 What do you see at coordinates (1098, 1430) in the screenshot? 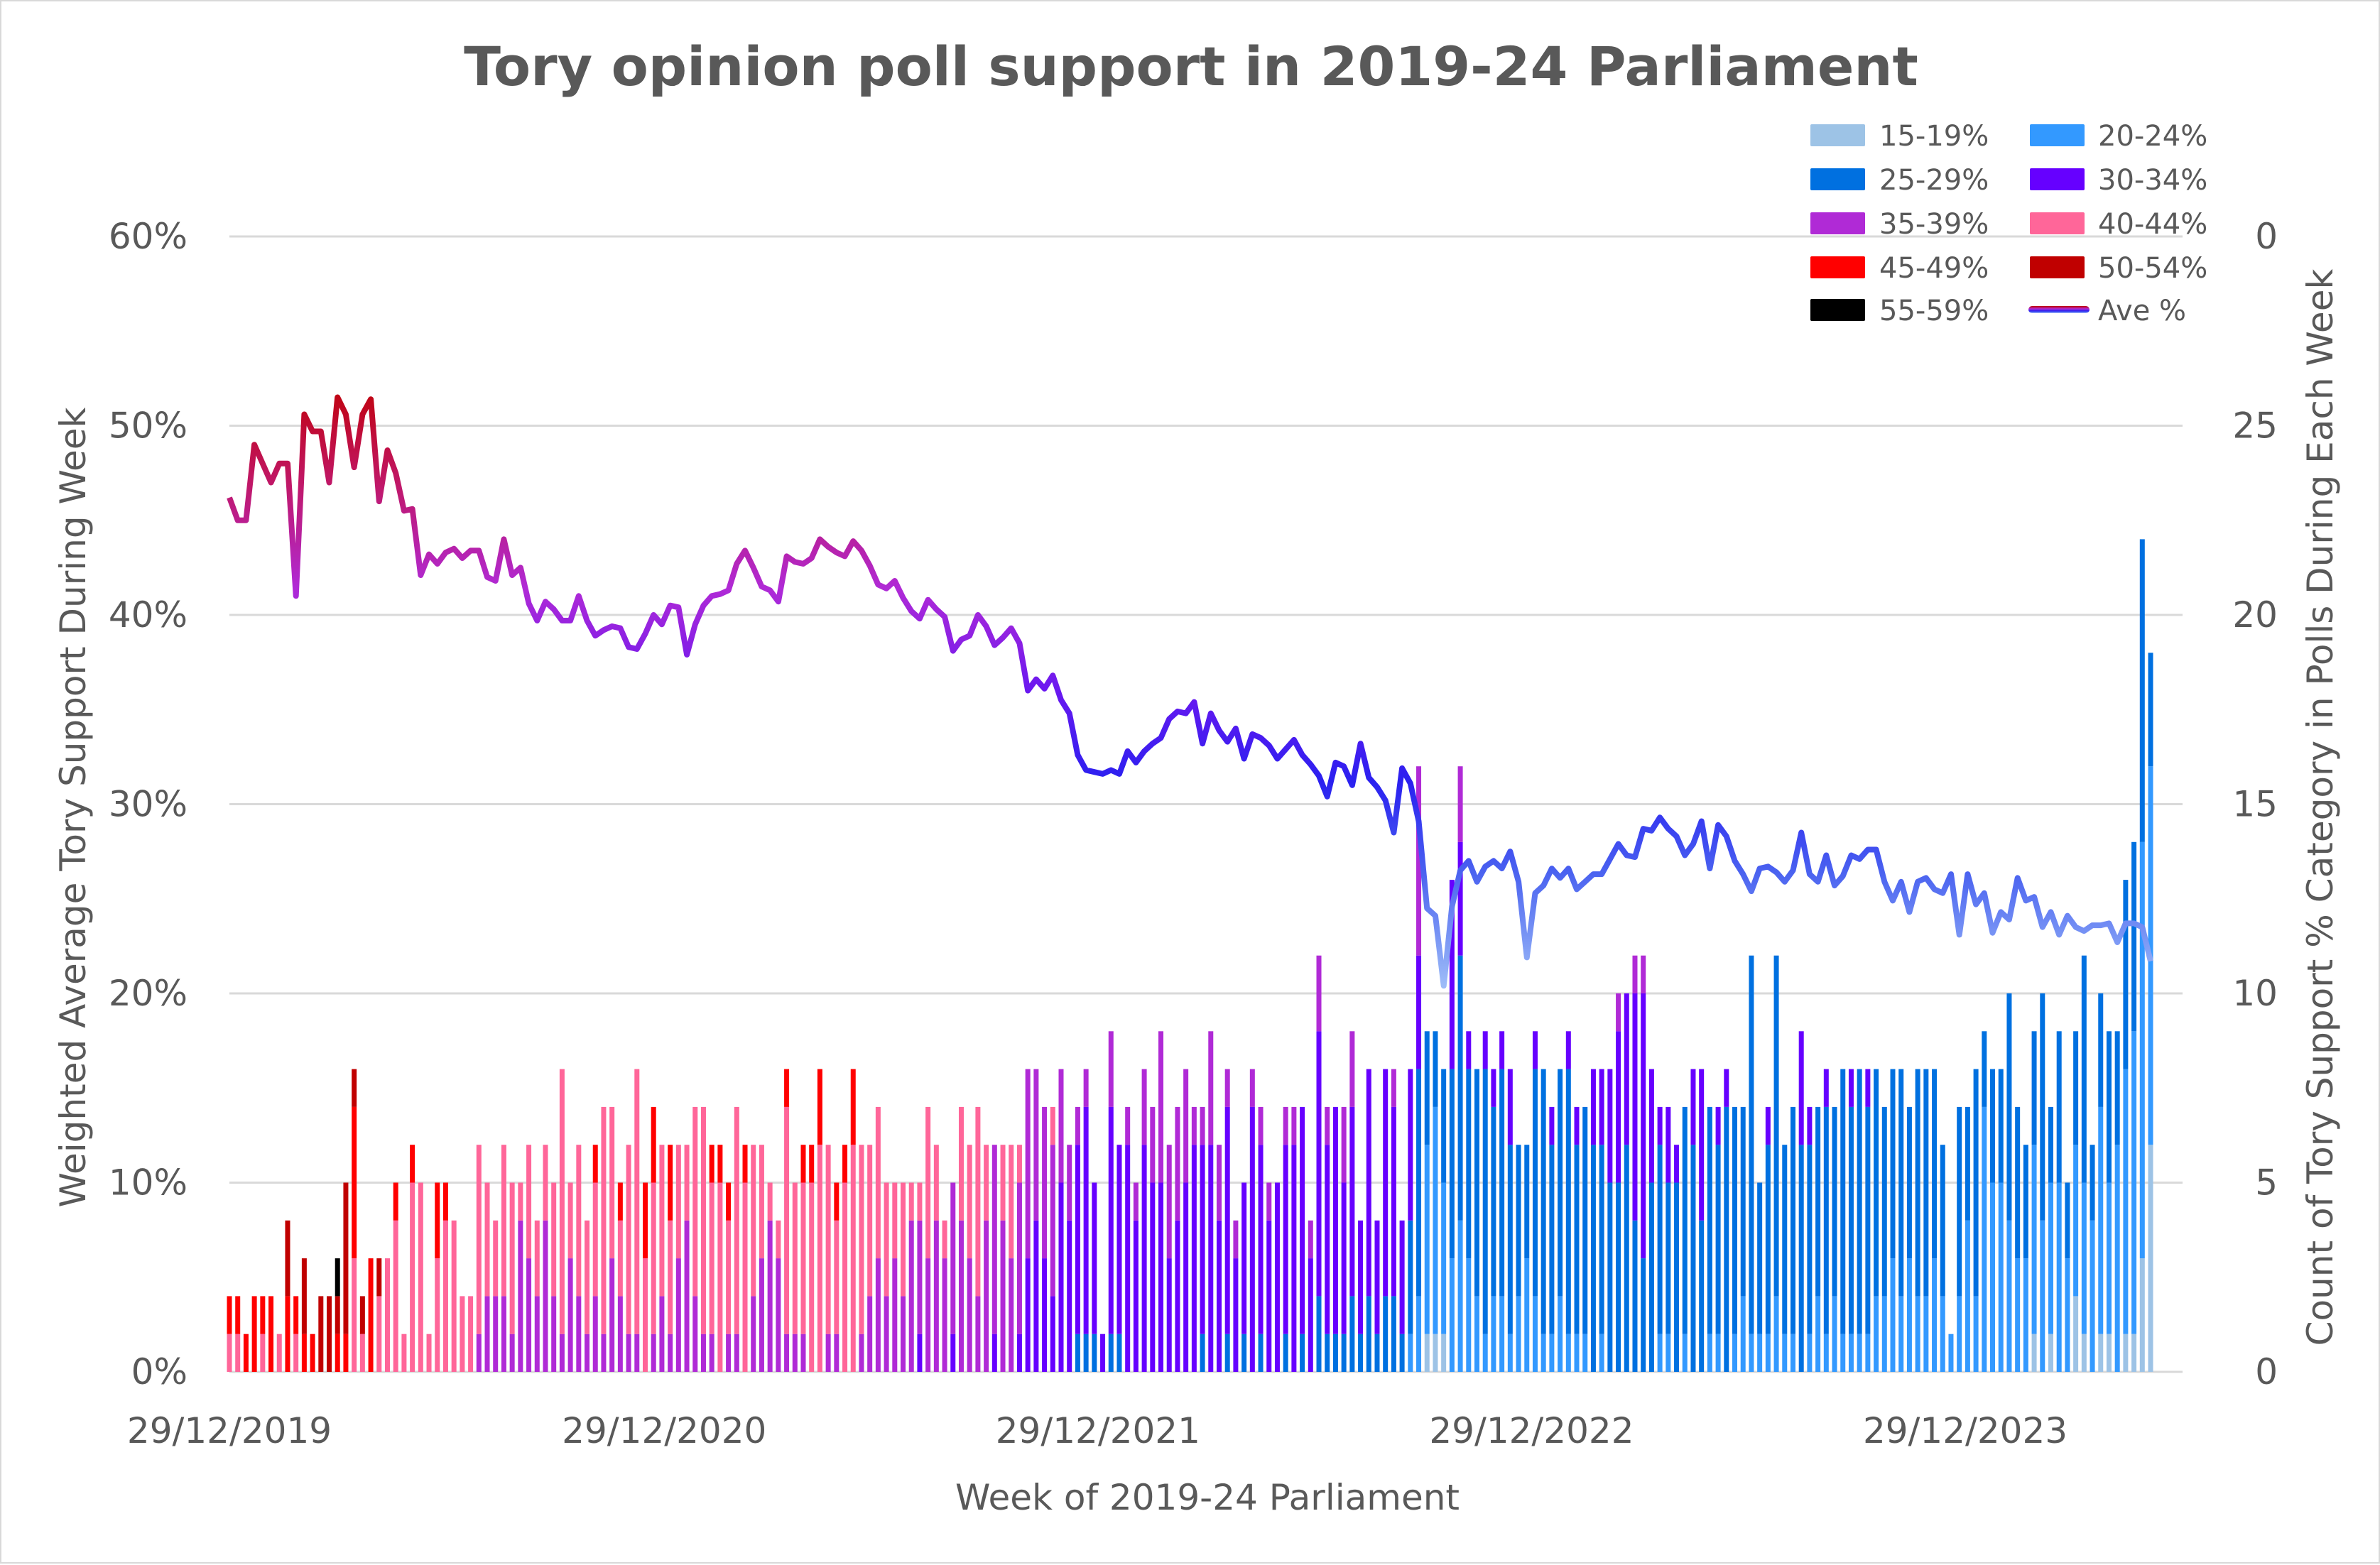
I see `x-tick-label: 29/12/2021` at bounding box center [1098, 1430].